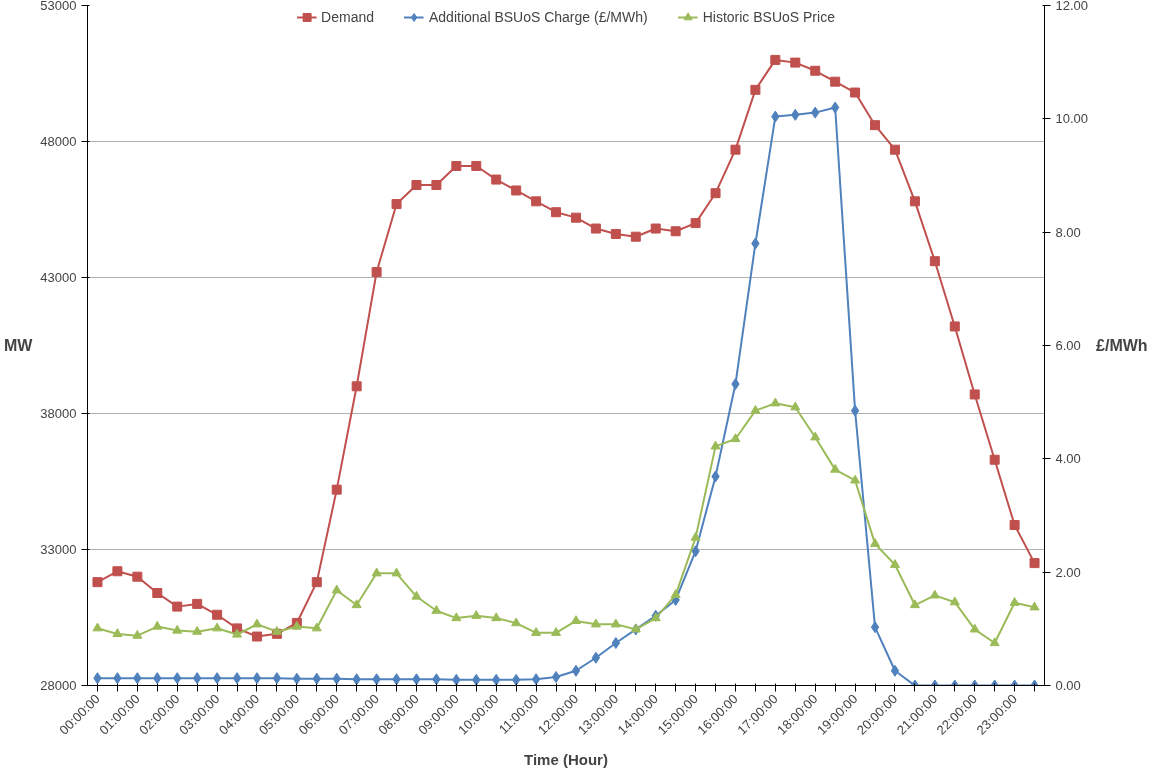  What do you see at coordinates (58, 141) in the screenshot?
I see `y-tick-label: 48000` at bounding box center [58, 141].